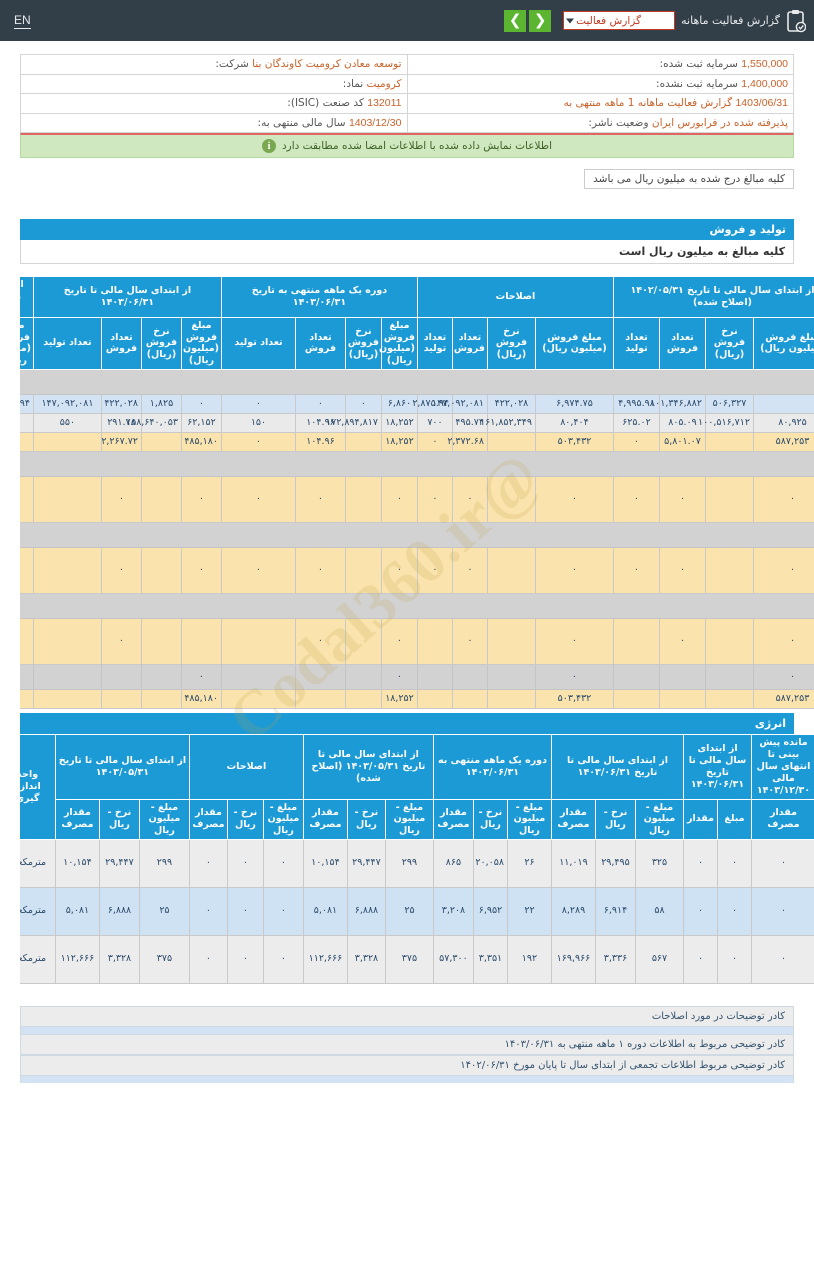  What do you see at coordinates (22, 20) in the screenshot?
I see `language-toggle: EN` at bounding box center [22, 20].